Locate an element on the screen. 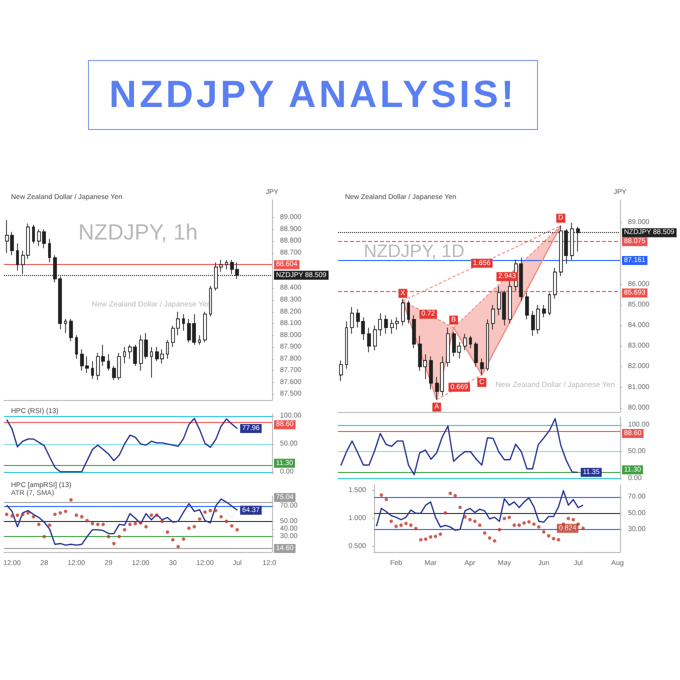  text: NZDJPY ANALYSIS! is located at coordinates (313, 95).